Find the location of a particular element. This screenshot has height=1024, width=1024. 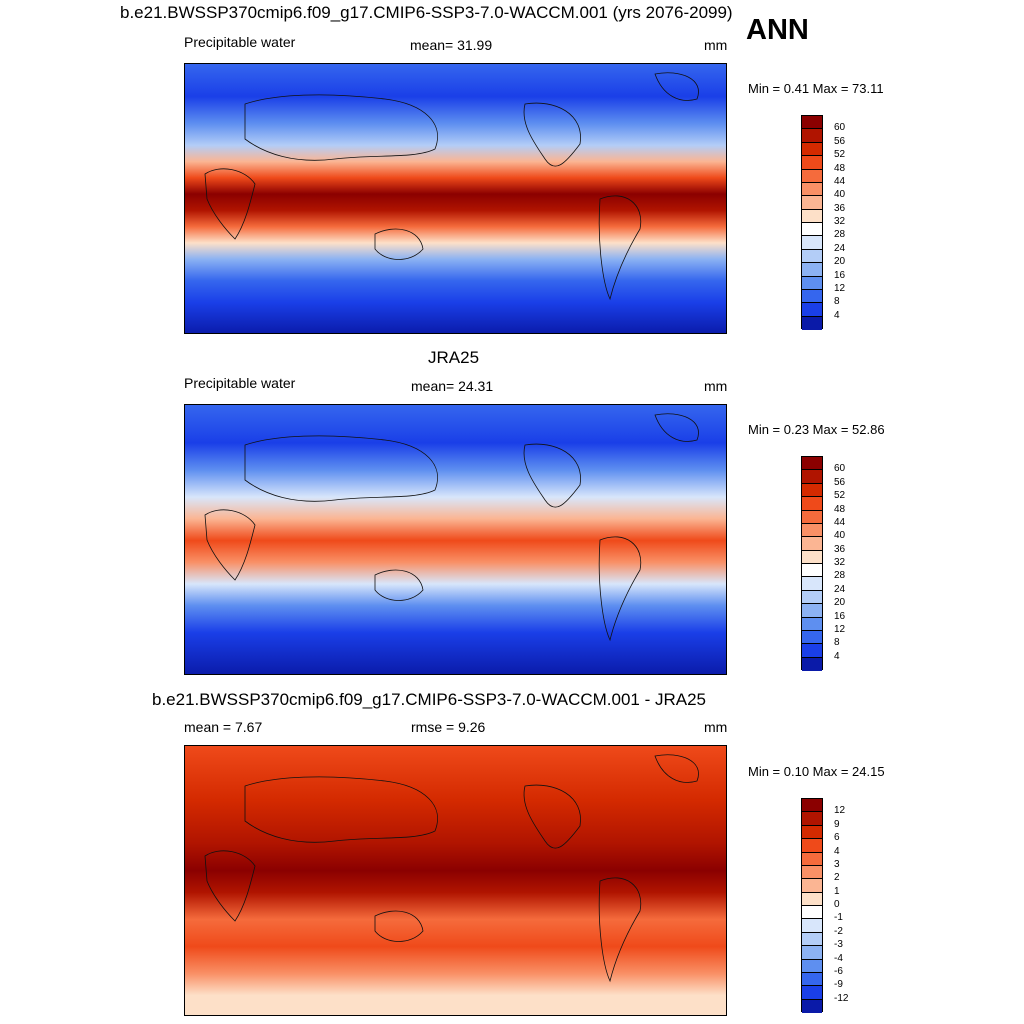

panel3-map is located at coordinates (455, 880).